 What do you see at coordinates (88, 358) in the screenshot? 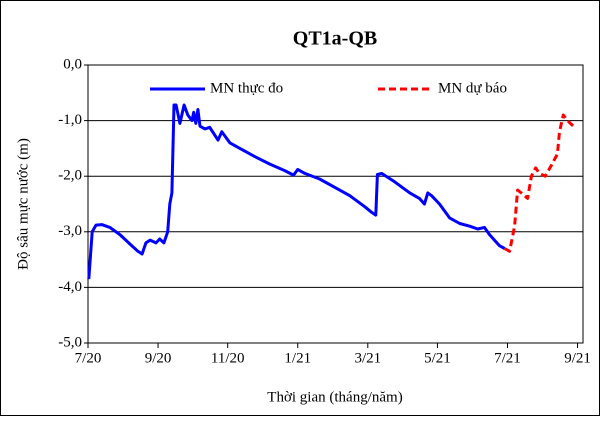
I see `x-tick-label: 7/20` at bounding box center [88, 358].